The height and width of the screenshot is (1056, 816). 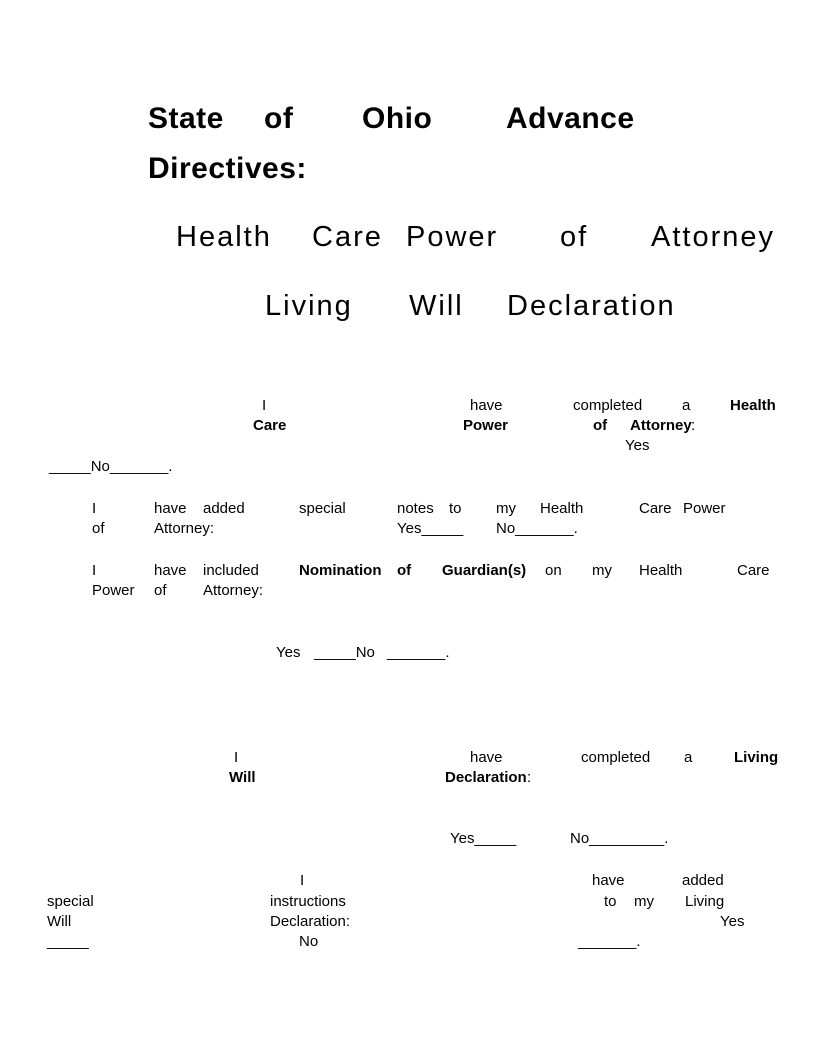 What do you see at coordinates (98, 528) in the screenshot?
I see `special-notes-line-2-word: of` at bounding box center [98, 528].